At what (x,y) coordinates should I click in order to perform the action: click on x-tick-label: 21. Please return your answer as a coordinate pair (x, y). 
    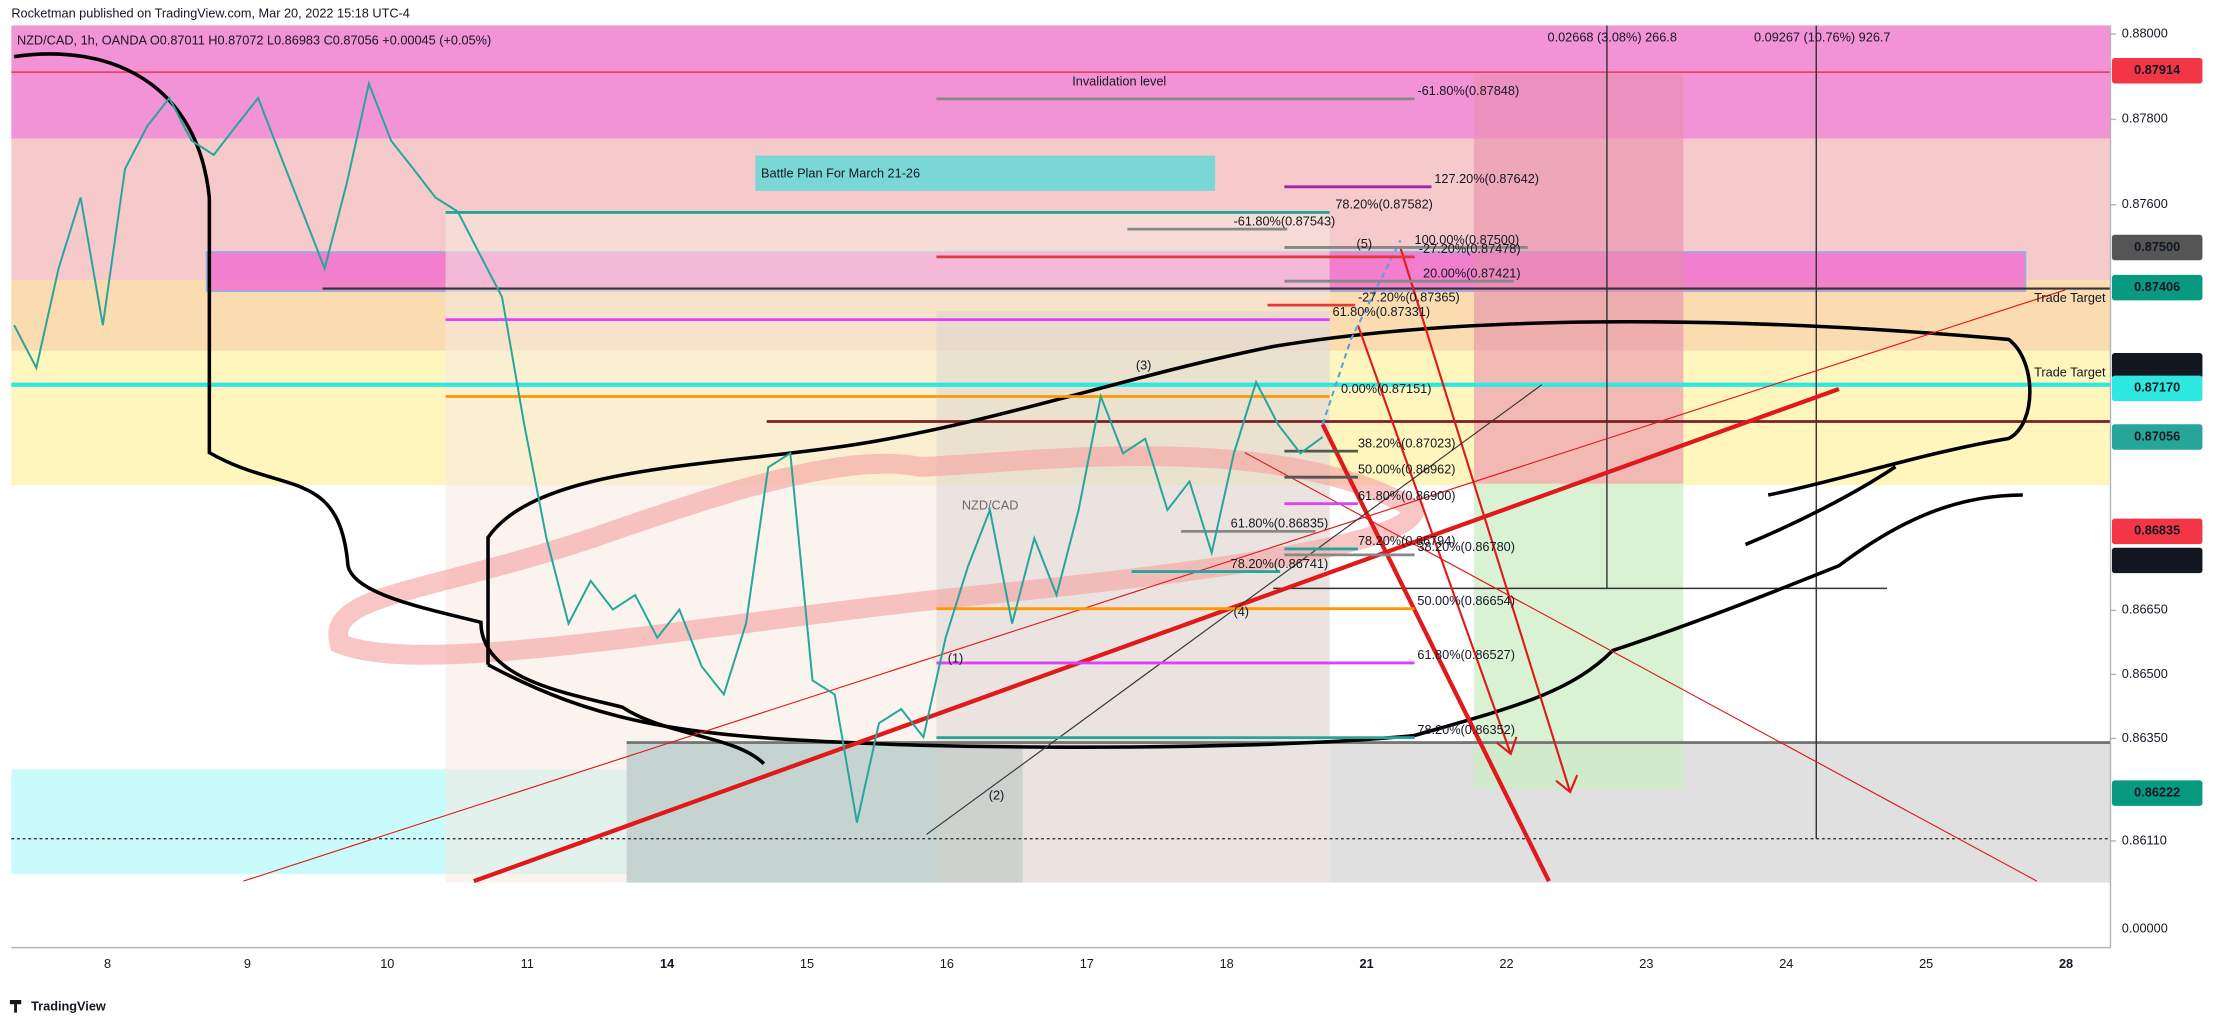
    Looking at the image, I should click on (1367, 963).